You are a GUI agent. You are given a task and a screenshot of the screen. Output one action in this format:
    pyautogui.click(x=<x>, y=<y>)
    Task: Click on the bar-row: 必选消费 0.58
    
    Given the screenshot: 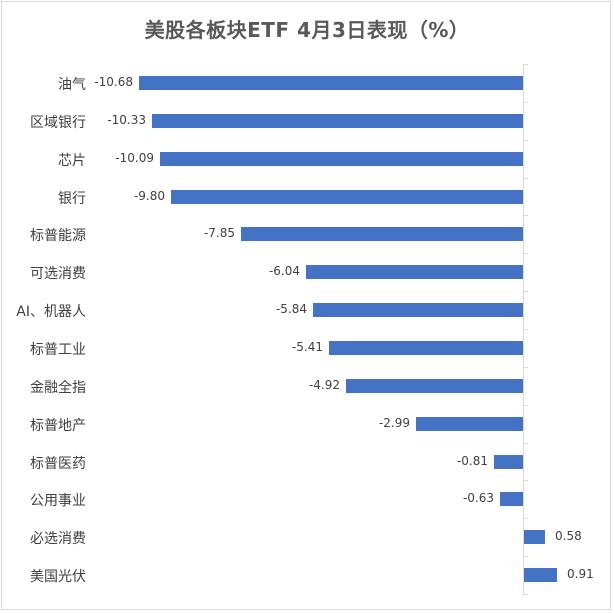 What is the action you would take?
    pyautogui.click(x=307, y=537)
    